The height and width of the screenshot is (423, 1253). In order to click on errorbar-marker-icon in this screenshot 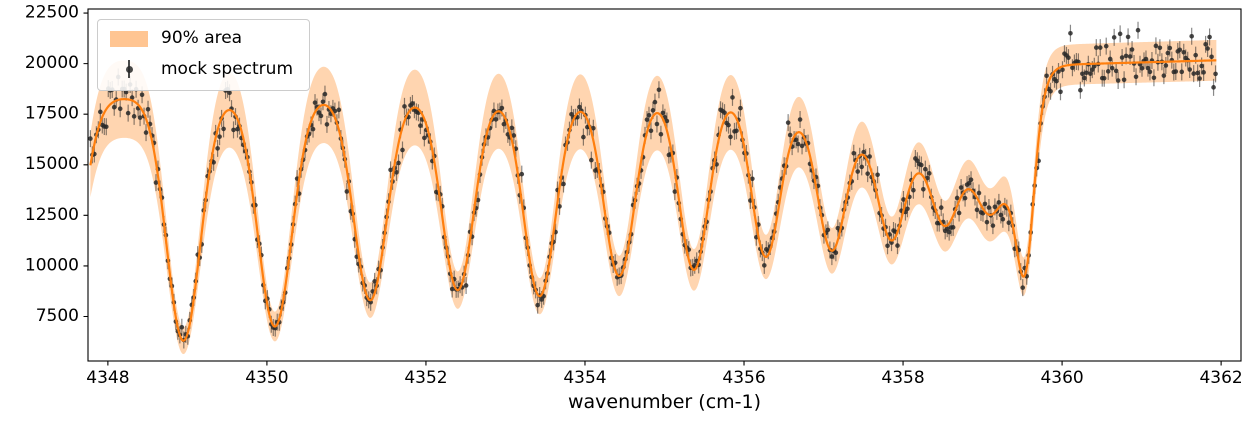, I will do `click(129, 69)`.